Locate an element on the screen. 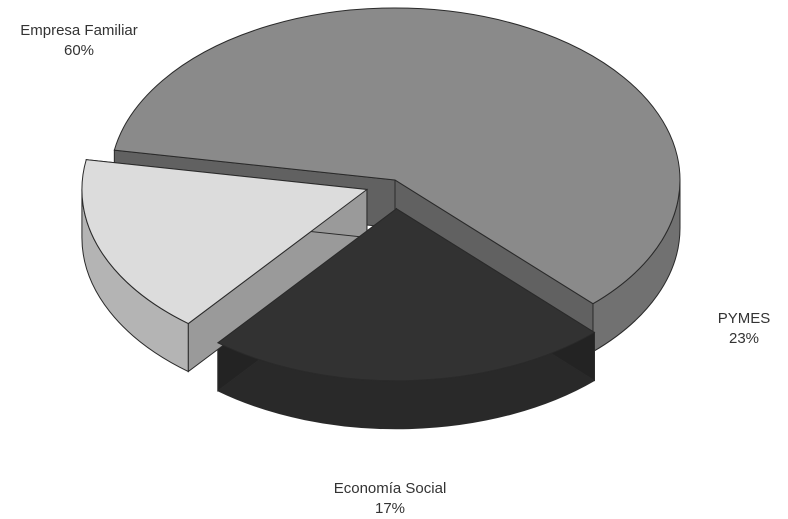  slice-value-empresa-familiar: 60% is located at coordinates (79, 50).